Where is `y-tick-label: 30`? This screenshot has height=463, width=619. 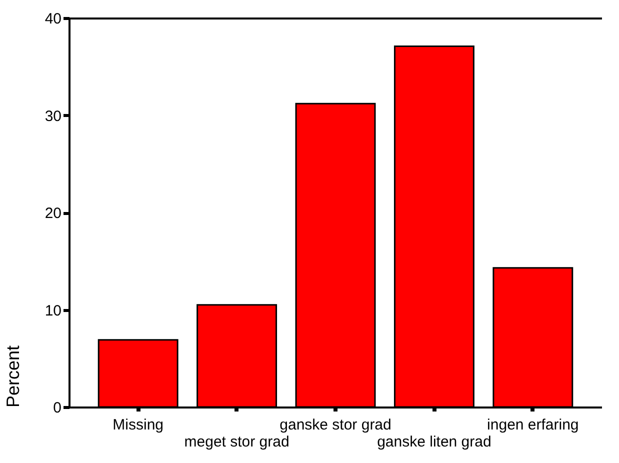
y-tick-label: 30 is located at coordinates (53, 116).